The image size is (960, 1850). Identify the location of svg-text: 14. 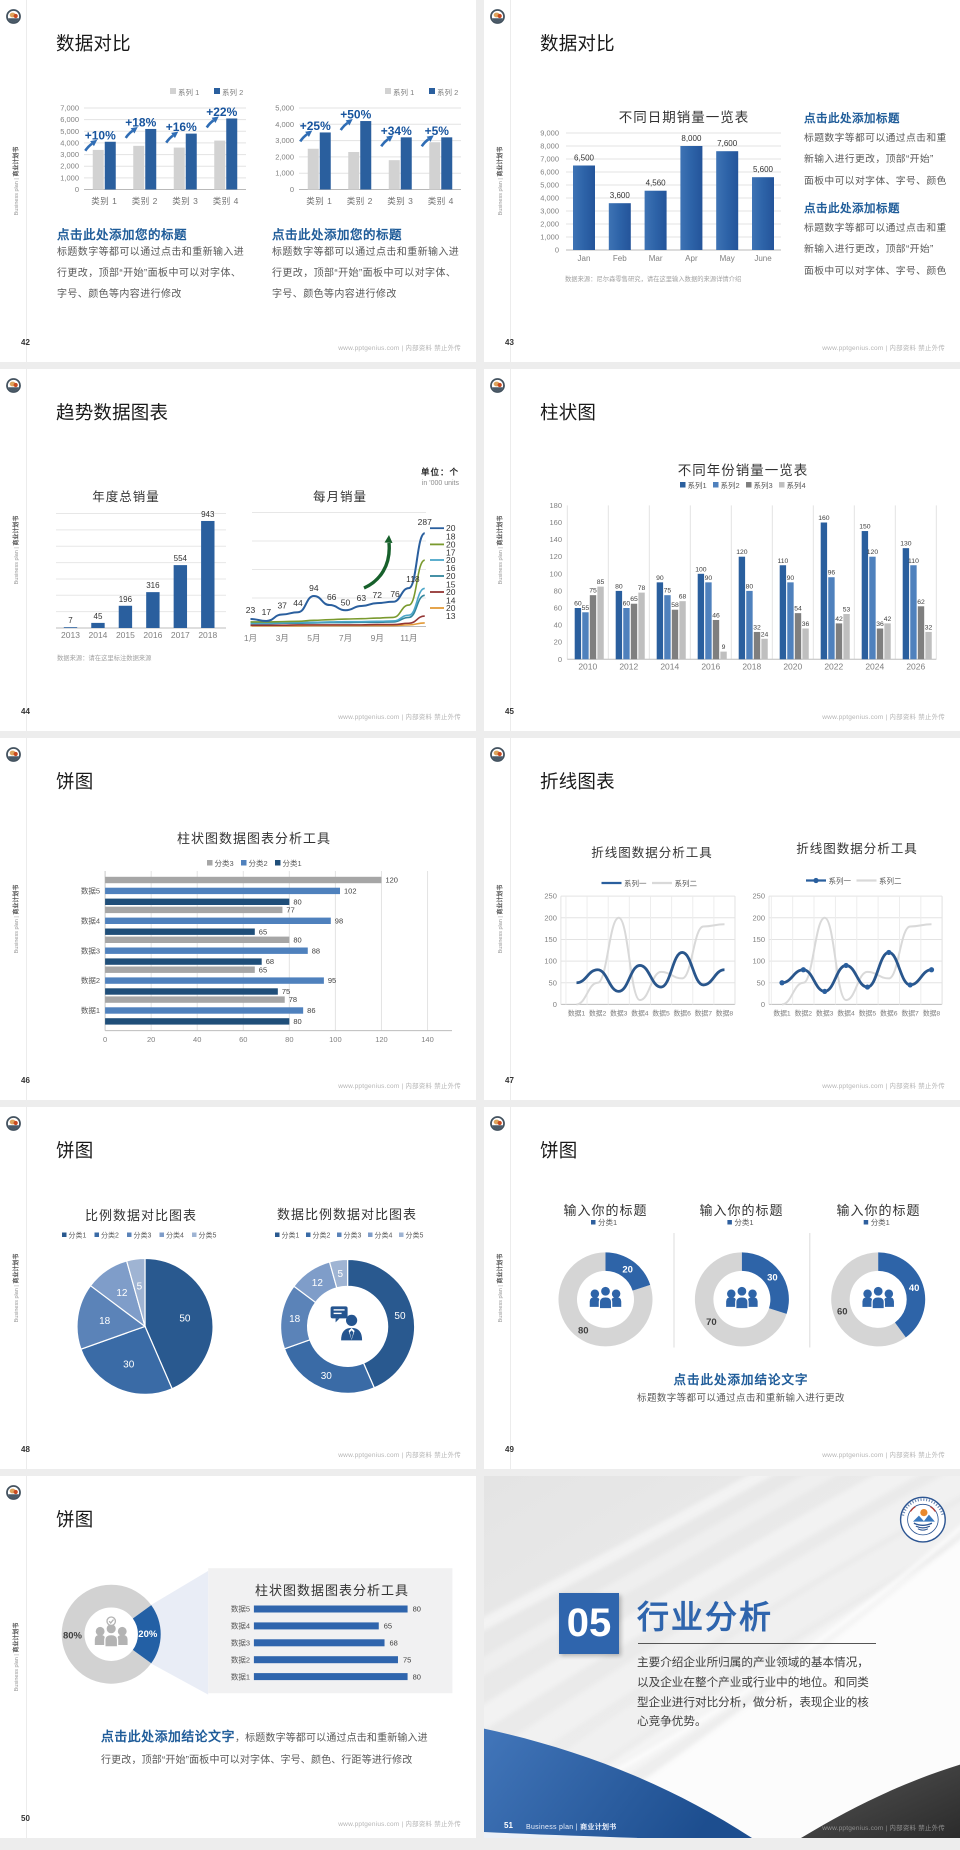
(451, 601).